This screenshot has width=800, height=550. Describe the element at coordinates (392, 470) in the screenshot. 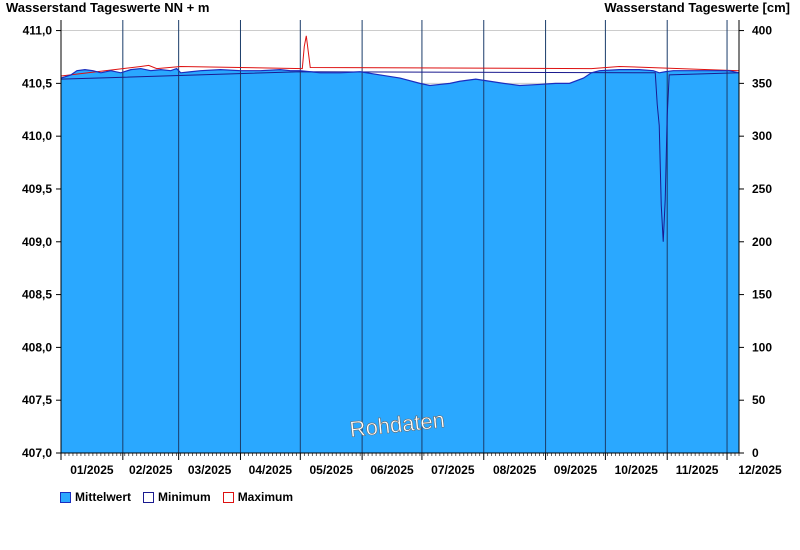

I see `x-month-label: 06/2025` at that location.